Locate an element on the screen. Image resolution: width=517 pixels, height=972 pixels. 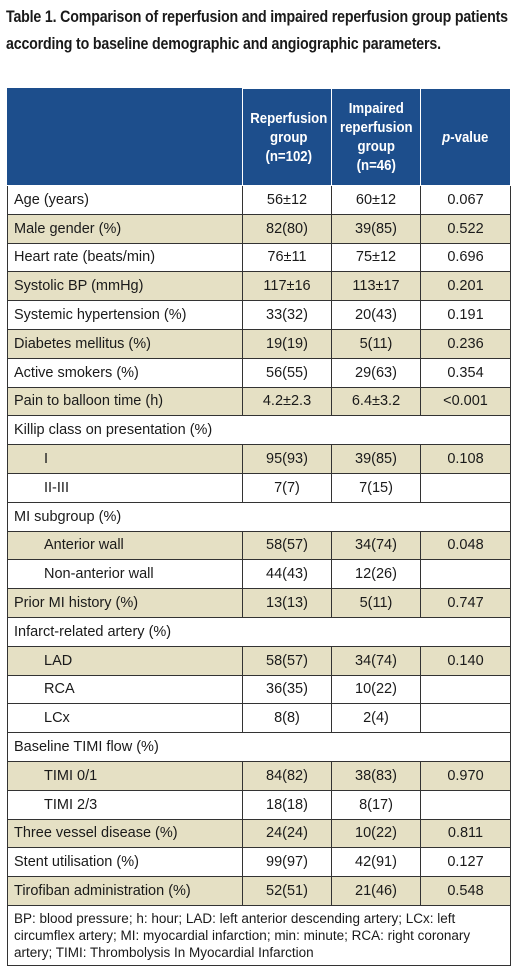
parameter-label-cell: Pain to balloon time (h) is located at coordinates (125, 401).